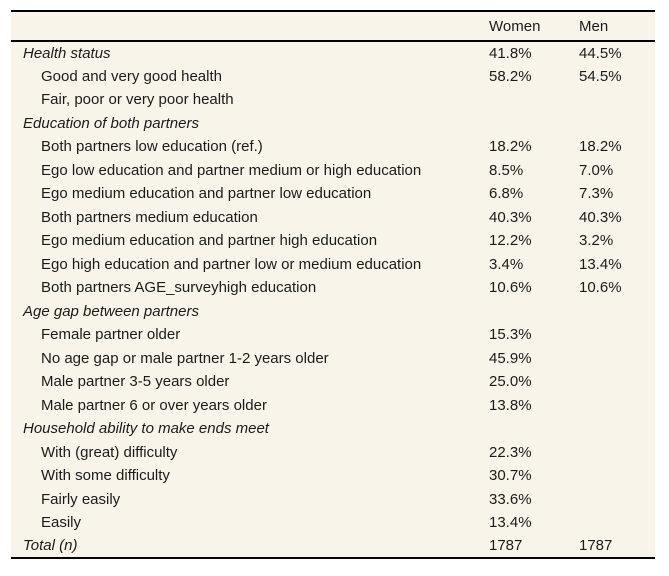 The height and width of the screenshot is (576, 669). What do you see at coordinates (510, 382) in the screenshot?
I see `women-value: 25.0%` at bounding box center [510, 382].